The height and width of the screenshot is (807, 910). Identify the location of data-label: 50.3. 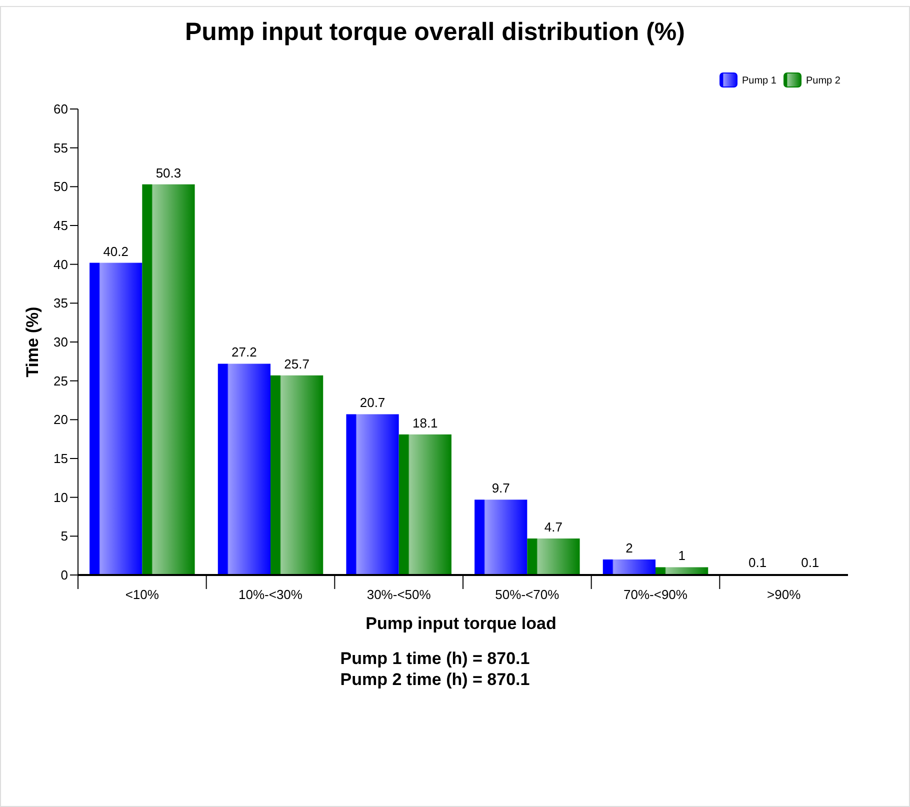
(169, 172).